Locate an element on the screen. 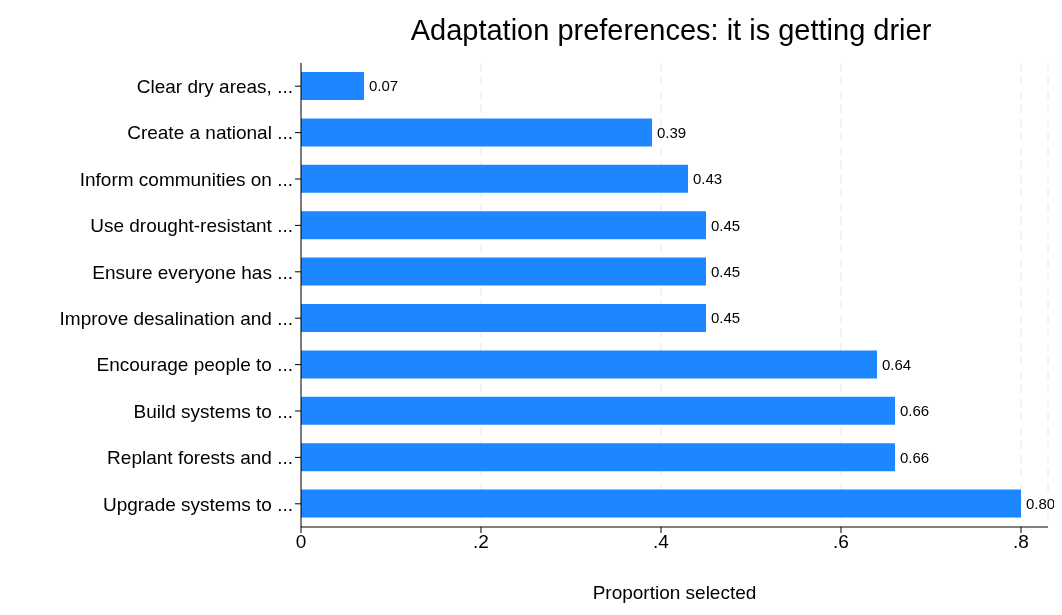  data-label: 0.43 is located at coordinates (708, 179).